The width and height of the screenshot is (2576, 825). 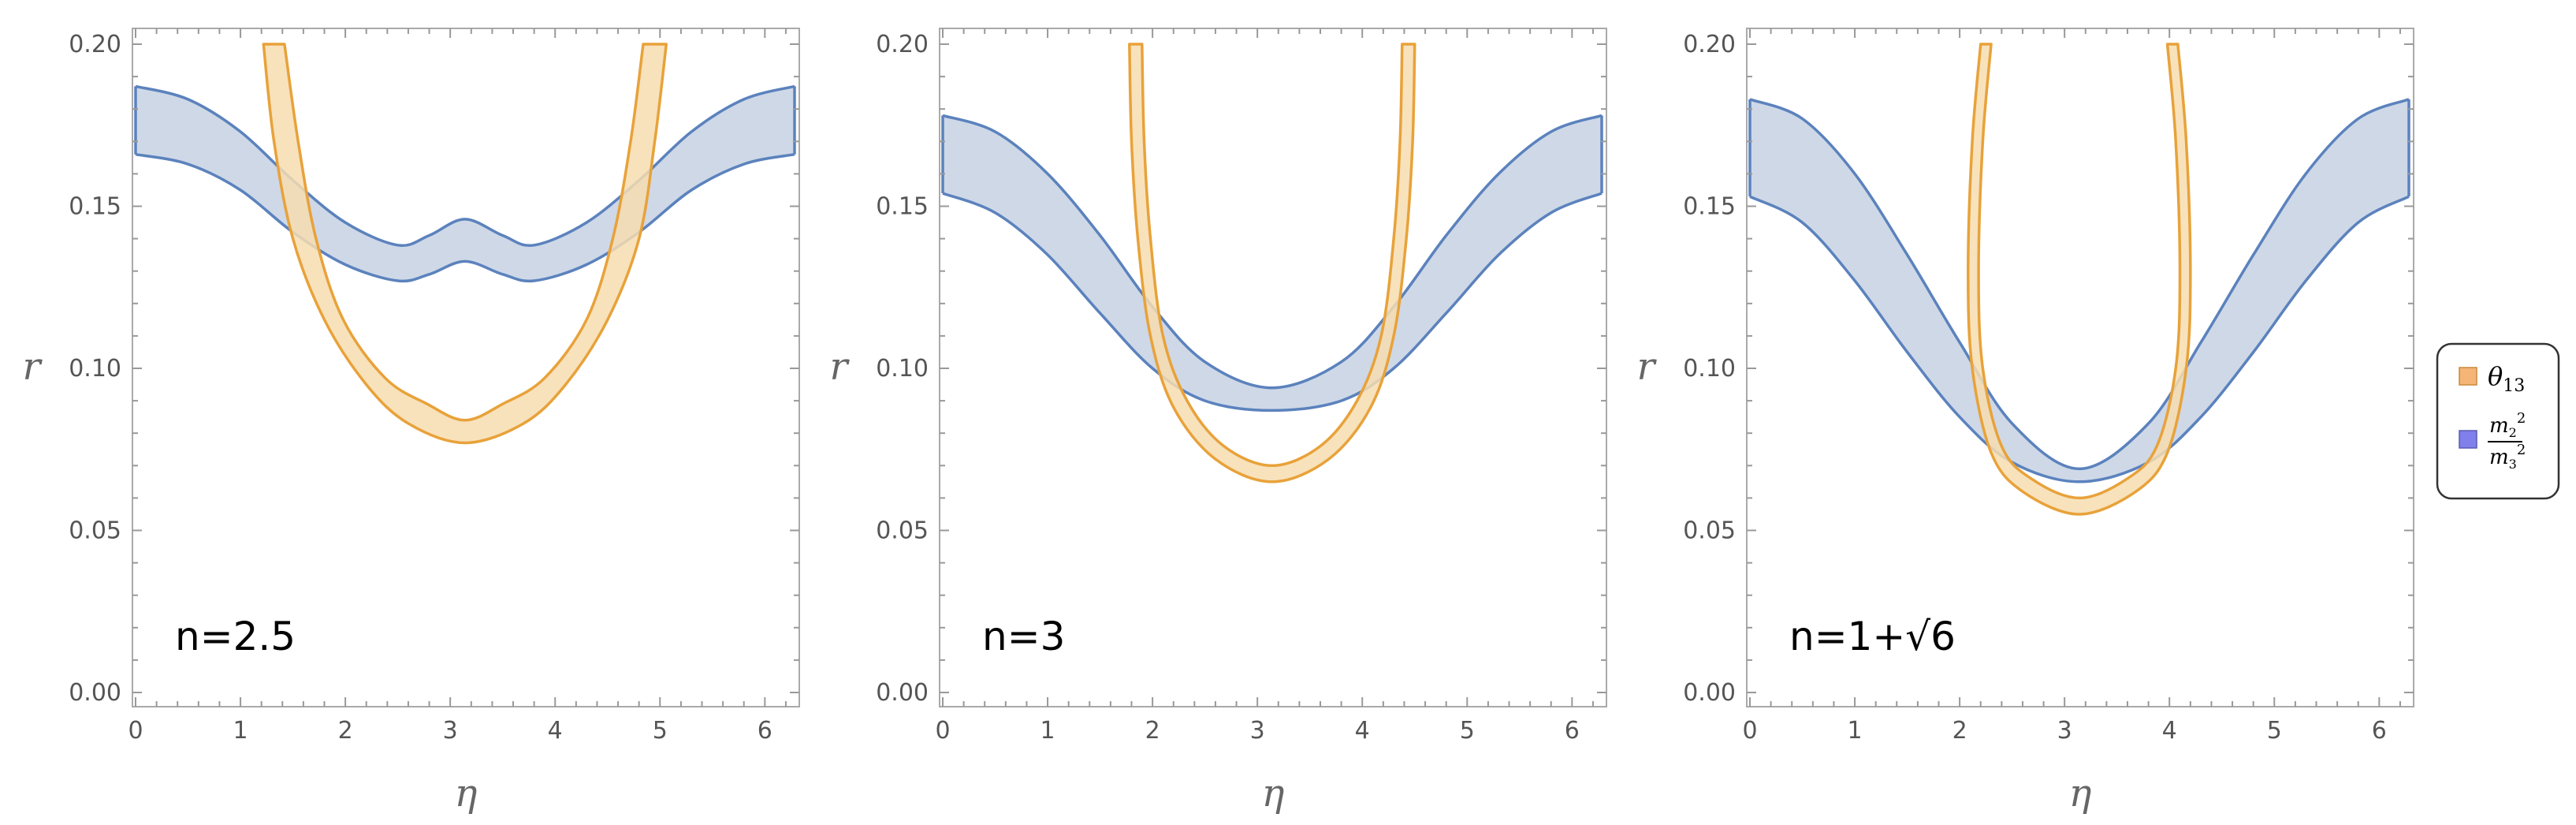 What do you see at coordinates (1023, 636) in the screenshot?
I see `n-annotation: n=3` at bounding box center [1023, 636].